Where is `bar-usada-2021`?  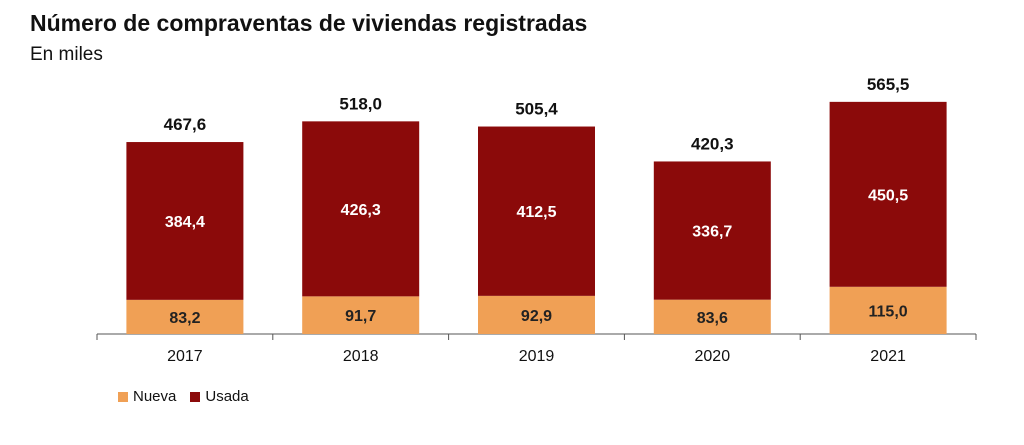 bar-usada-2021 is located at coordinates (888, 194).